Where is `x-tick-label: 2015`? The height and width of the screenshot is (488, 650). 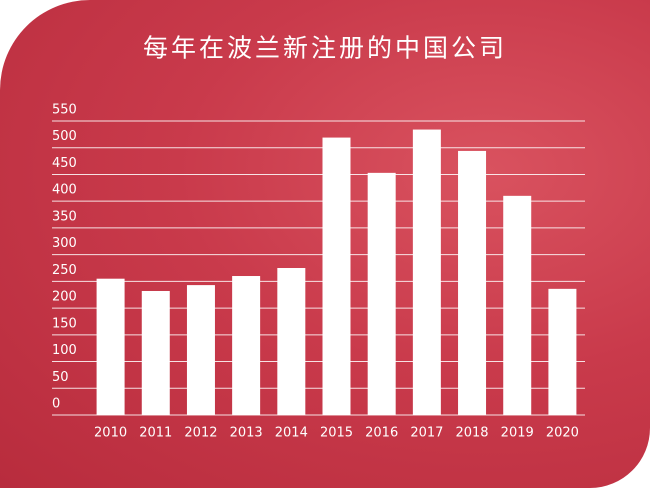 x-tick-label: 2015 is located at coordinates (336, 433).